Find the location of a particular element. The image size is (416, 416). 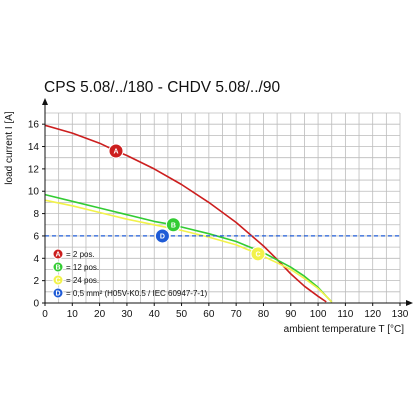

series-marker-b: B is located at coordinates (173, 225).